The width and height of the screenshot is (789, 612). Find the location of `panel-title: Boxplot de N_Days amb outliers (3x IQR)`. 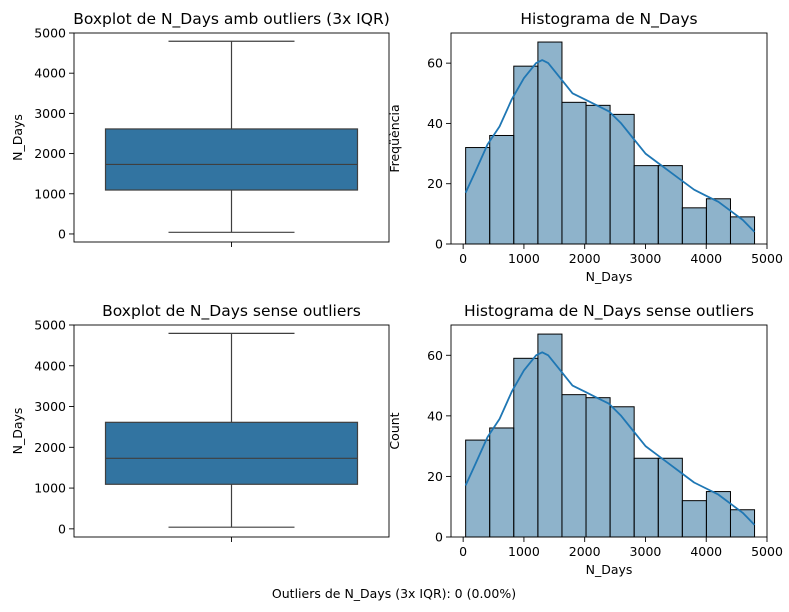

panel-title: Boxplot de N_Days amb outliers (3x IQR) is located at coordinates (231, 19).